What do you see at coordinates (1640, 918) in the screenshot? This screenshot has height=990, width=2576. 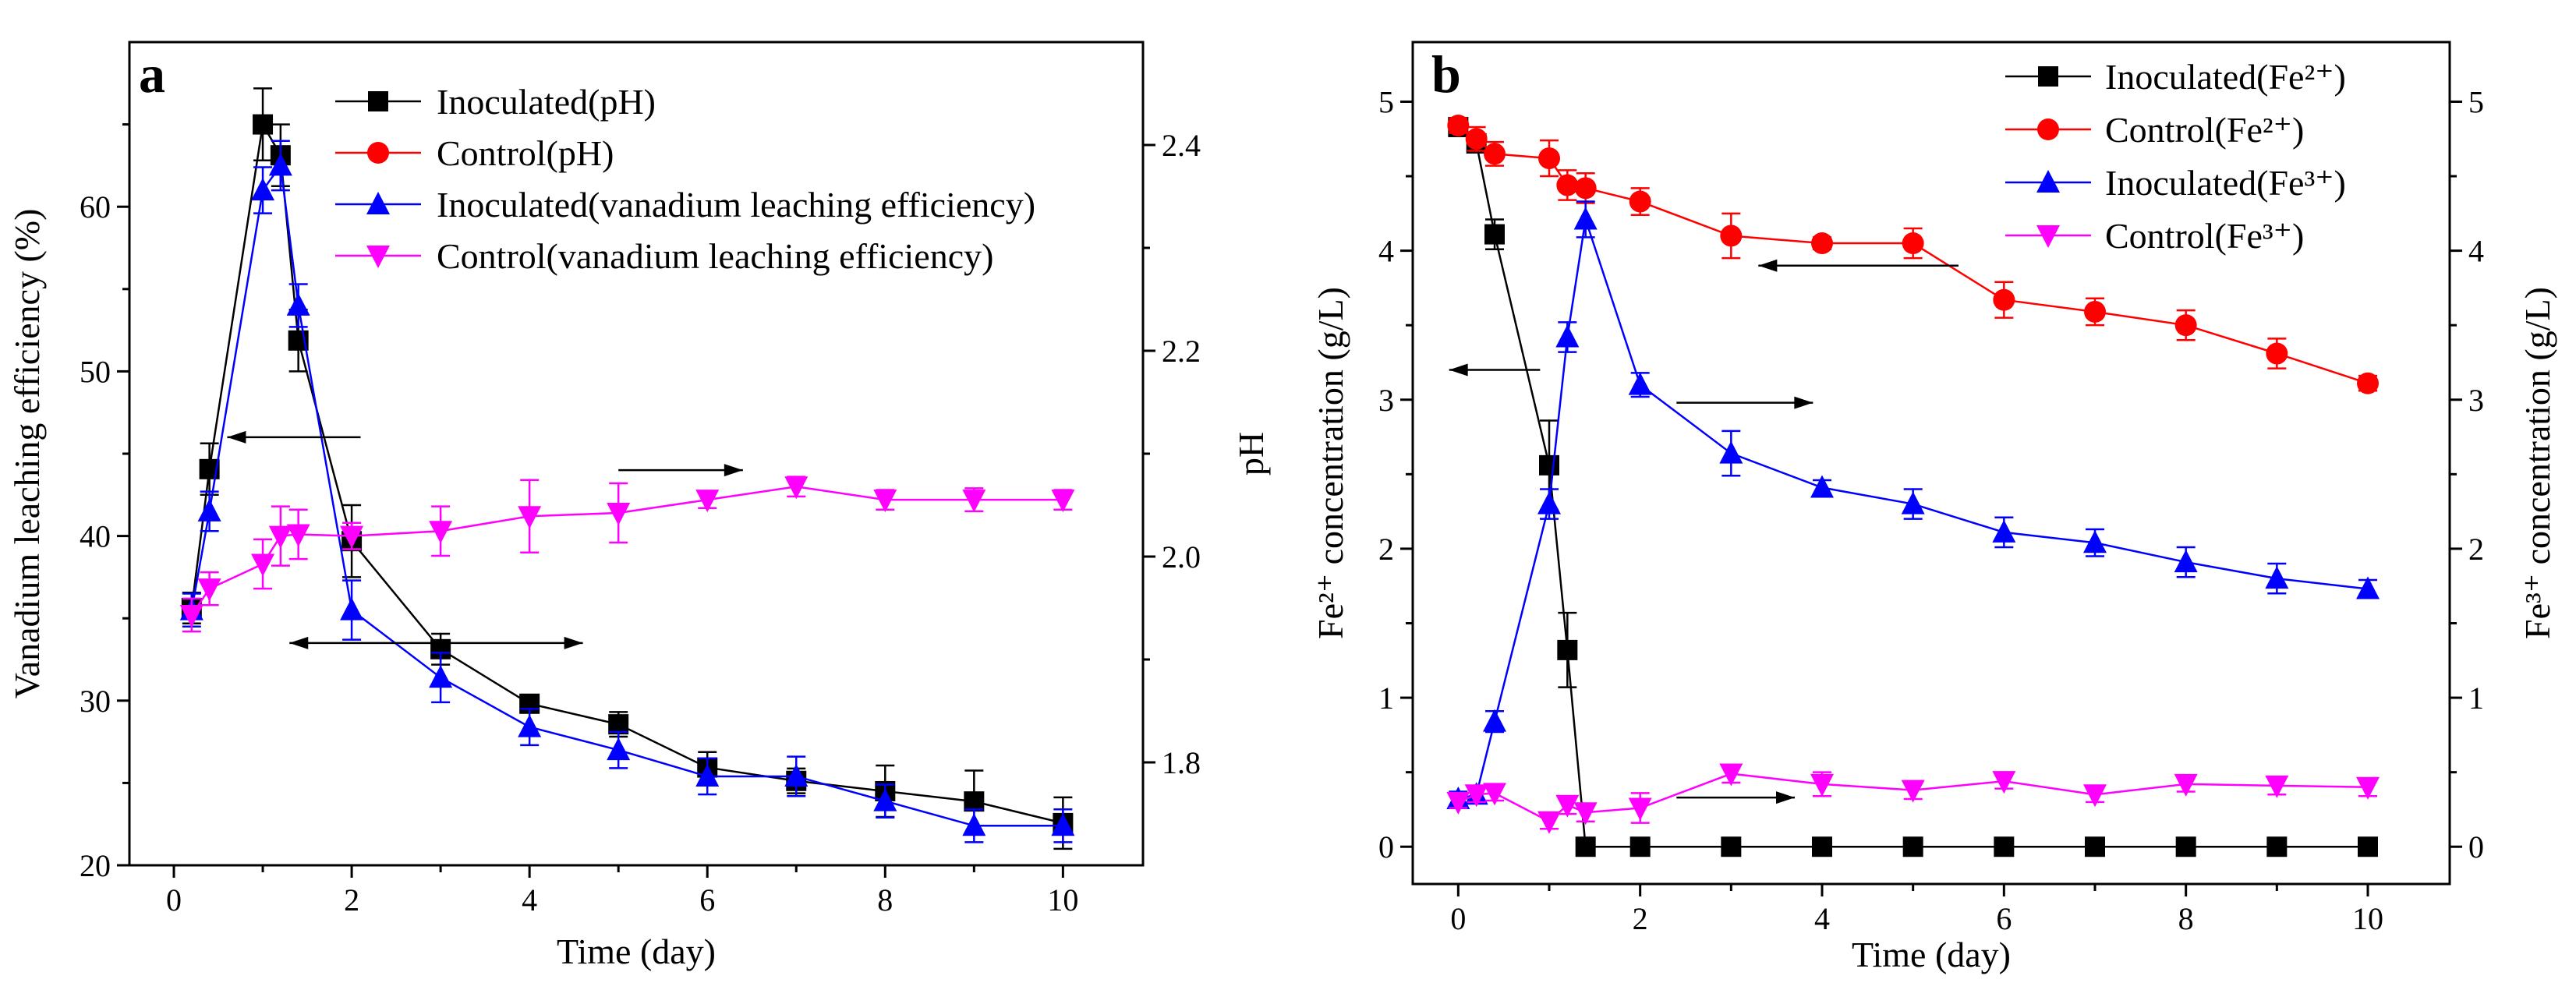 I see `b-x-tick-label: 2` at bounding box center [1640, 918].